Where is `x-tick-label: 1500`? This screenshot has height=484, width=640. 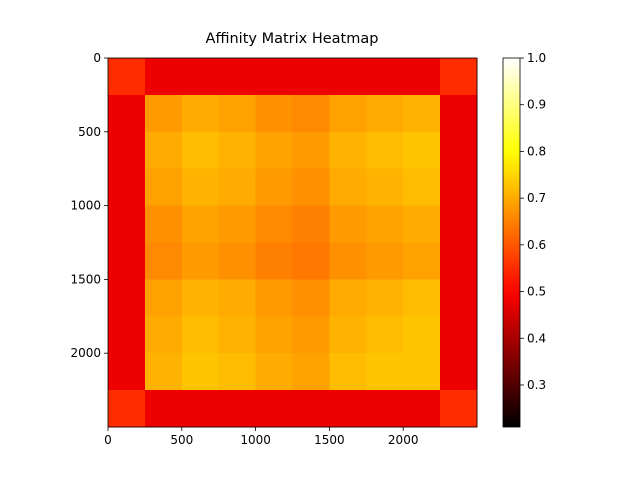 x-tick-label: 1500 is located at coordinates (329, 440).